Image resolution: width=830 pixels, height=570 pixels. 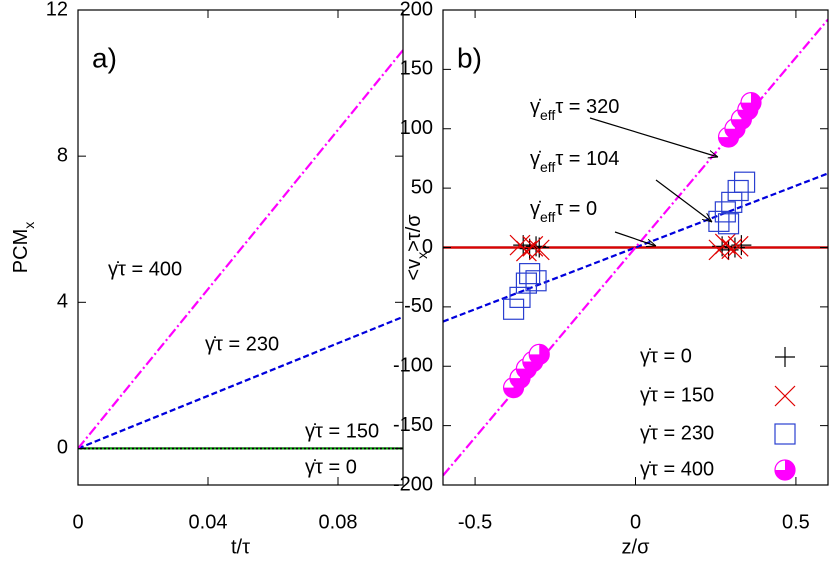 I want to click on fit-label: γ̇effτ = 320, so click(x=574, y=109).